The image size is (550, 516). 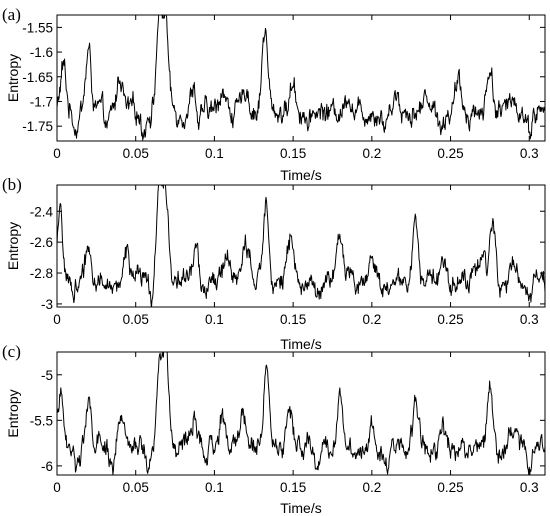 I want to click on y-tick-label: -6, so click(x=47, y=466).